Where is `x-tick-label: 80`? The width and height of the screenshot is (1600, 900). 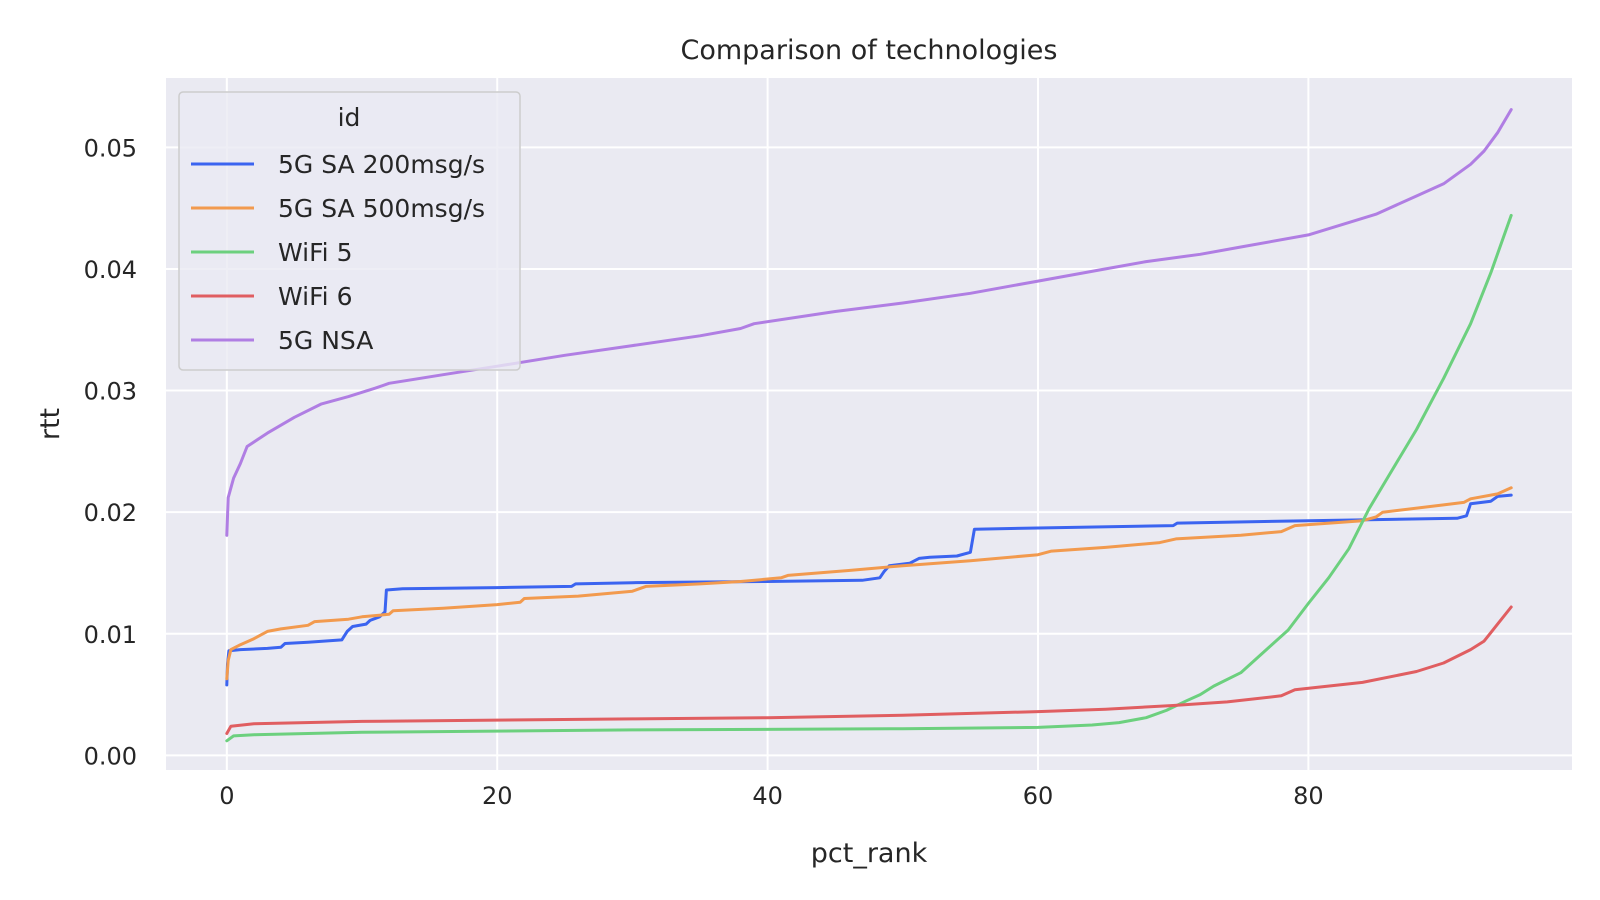 x-tick-label: 80 is located at coordinates (1308, 796).